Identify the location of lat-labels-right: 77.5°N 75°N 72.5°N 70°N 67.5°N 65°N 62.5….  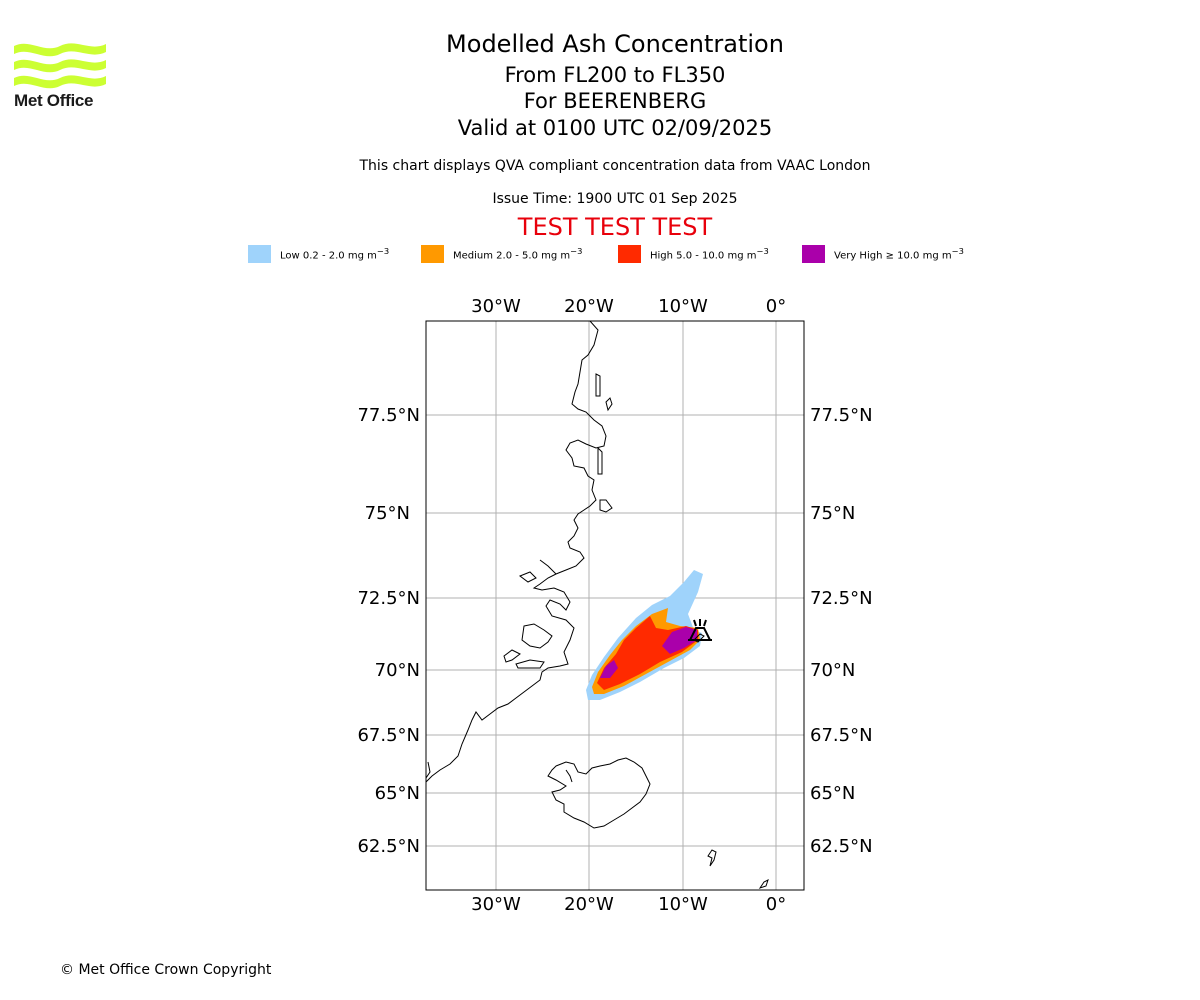
(841, 631).